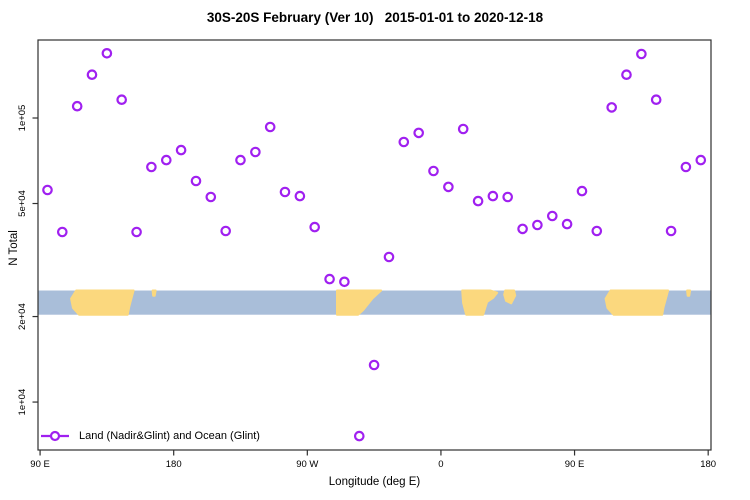 This screenshot has height=500, width=750. I want to click on land-australia, so click(102, 302).